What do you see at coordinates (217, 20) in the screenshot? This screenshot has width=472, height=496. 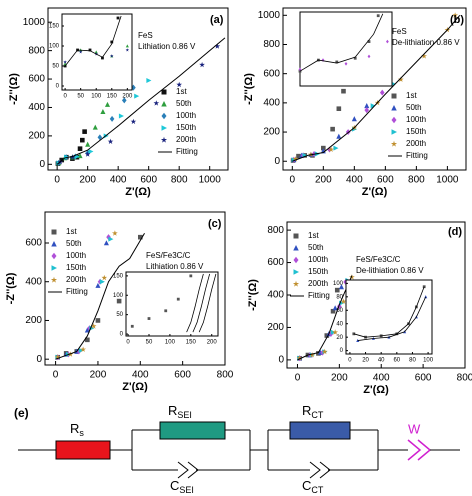 I see `panel-label: (a)` at bounding box center [217, 20].